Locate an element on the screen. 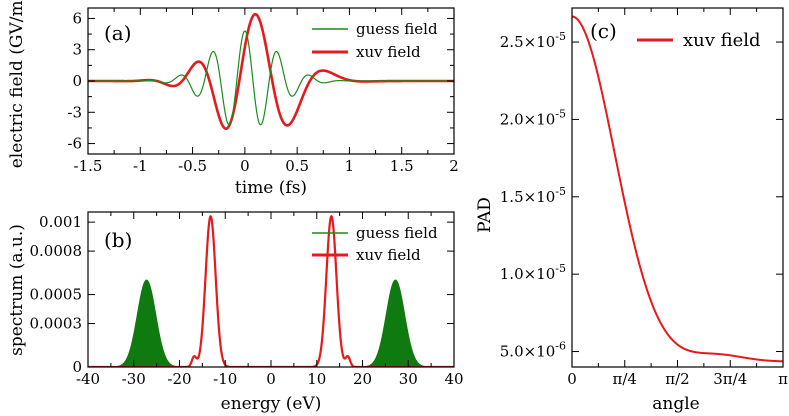 This screenshot has height=416, width=789. x-tick-label: 30 is located at coordinates (408, 379).